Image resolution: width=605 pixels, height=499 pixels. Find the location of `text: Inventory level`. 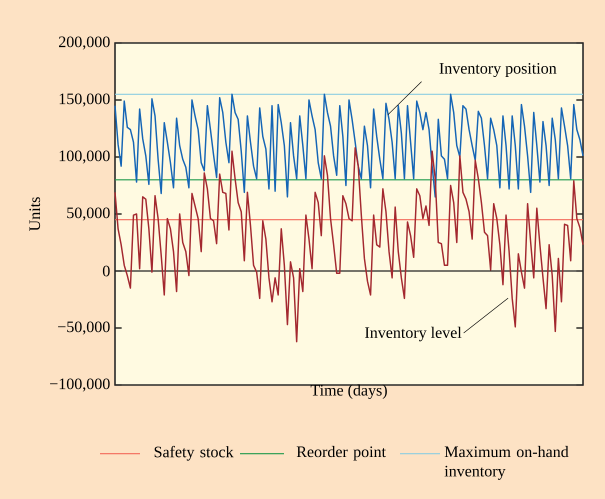

text: Inventory level is located at coordinates (413, 334).